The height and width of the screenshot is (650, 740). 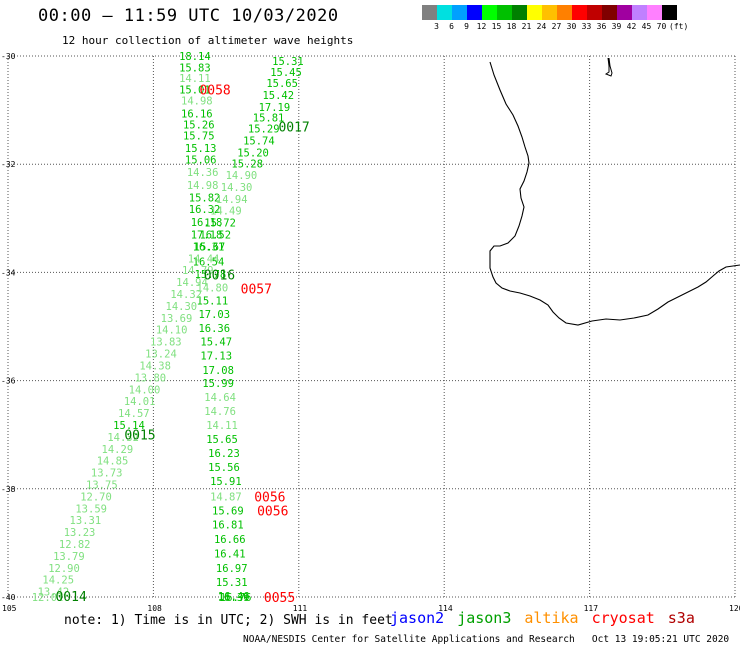 What do you see at coordinates (197, 101) in the screenshot?
I see `swh-value: 14.98` at bounding box center [197, 101].